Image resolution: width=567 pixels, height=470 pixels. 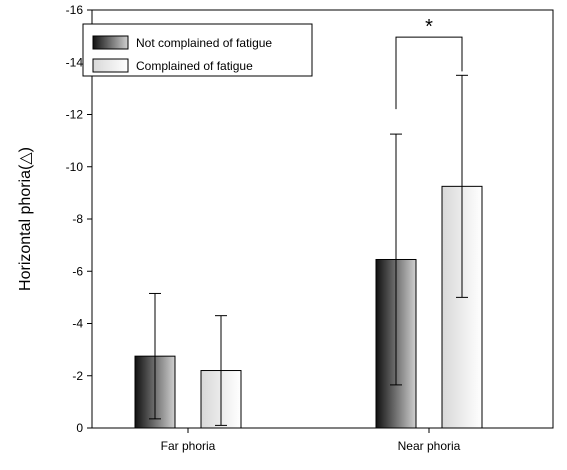 What do you see at coordinates (194, 66) in the screenshot?
I see `legend-label: Complained of fatigue` at bounding box center [194, 66].